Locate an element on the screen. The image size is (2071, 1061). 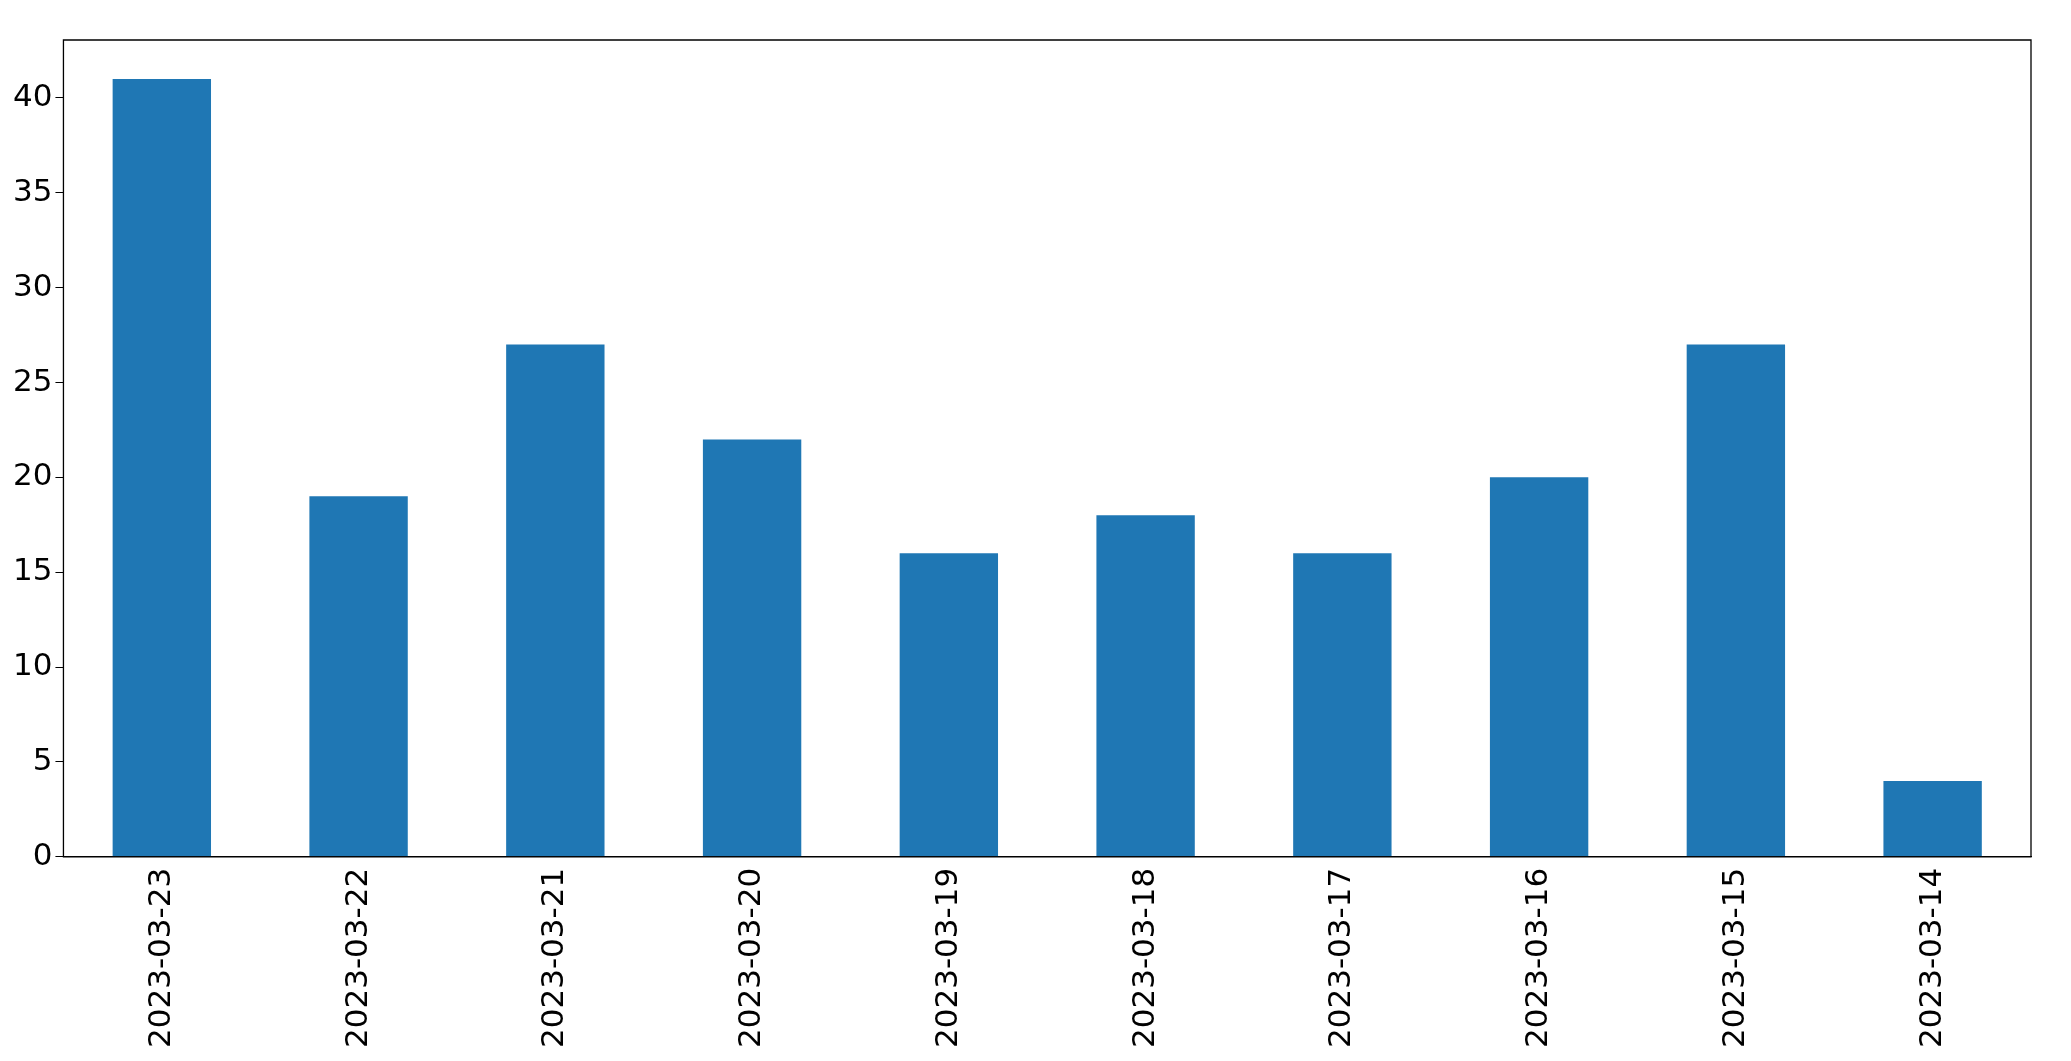
y-tick-label: 0 is located at coordinates (42, 853).